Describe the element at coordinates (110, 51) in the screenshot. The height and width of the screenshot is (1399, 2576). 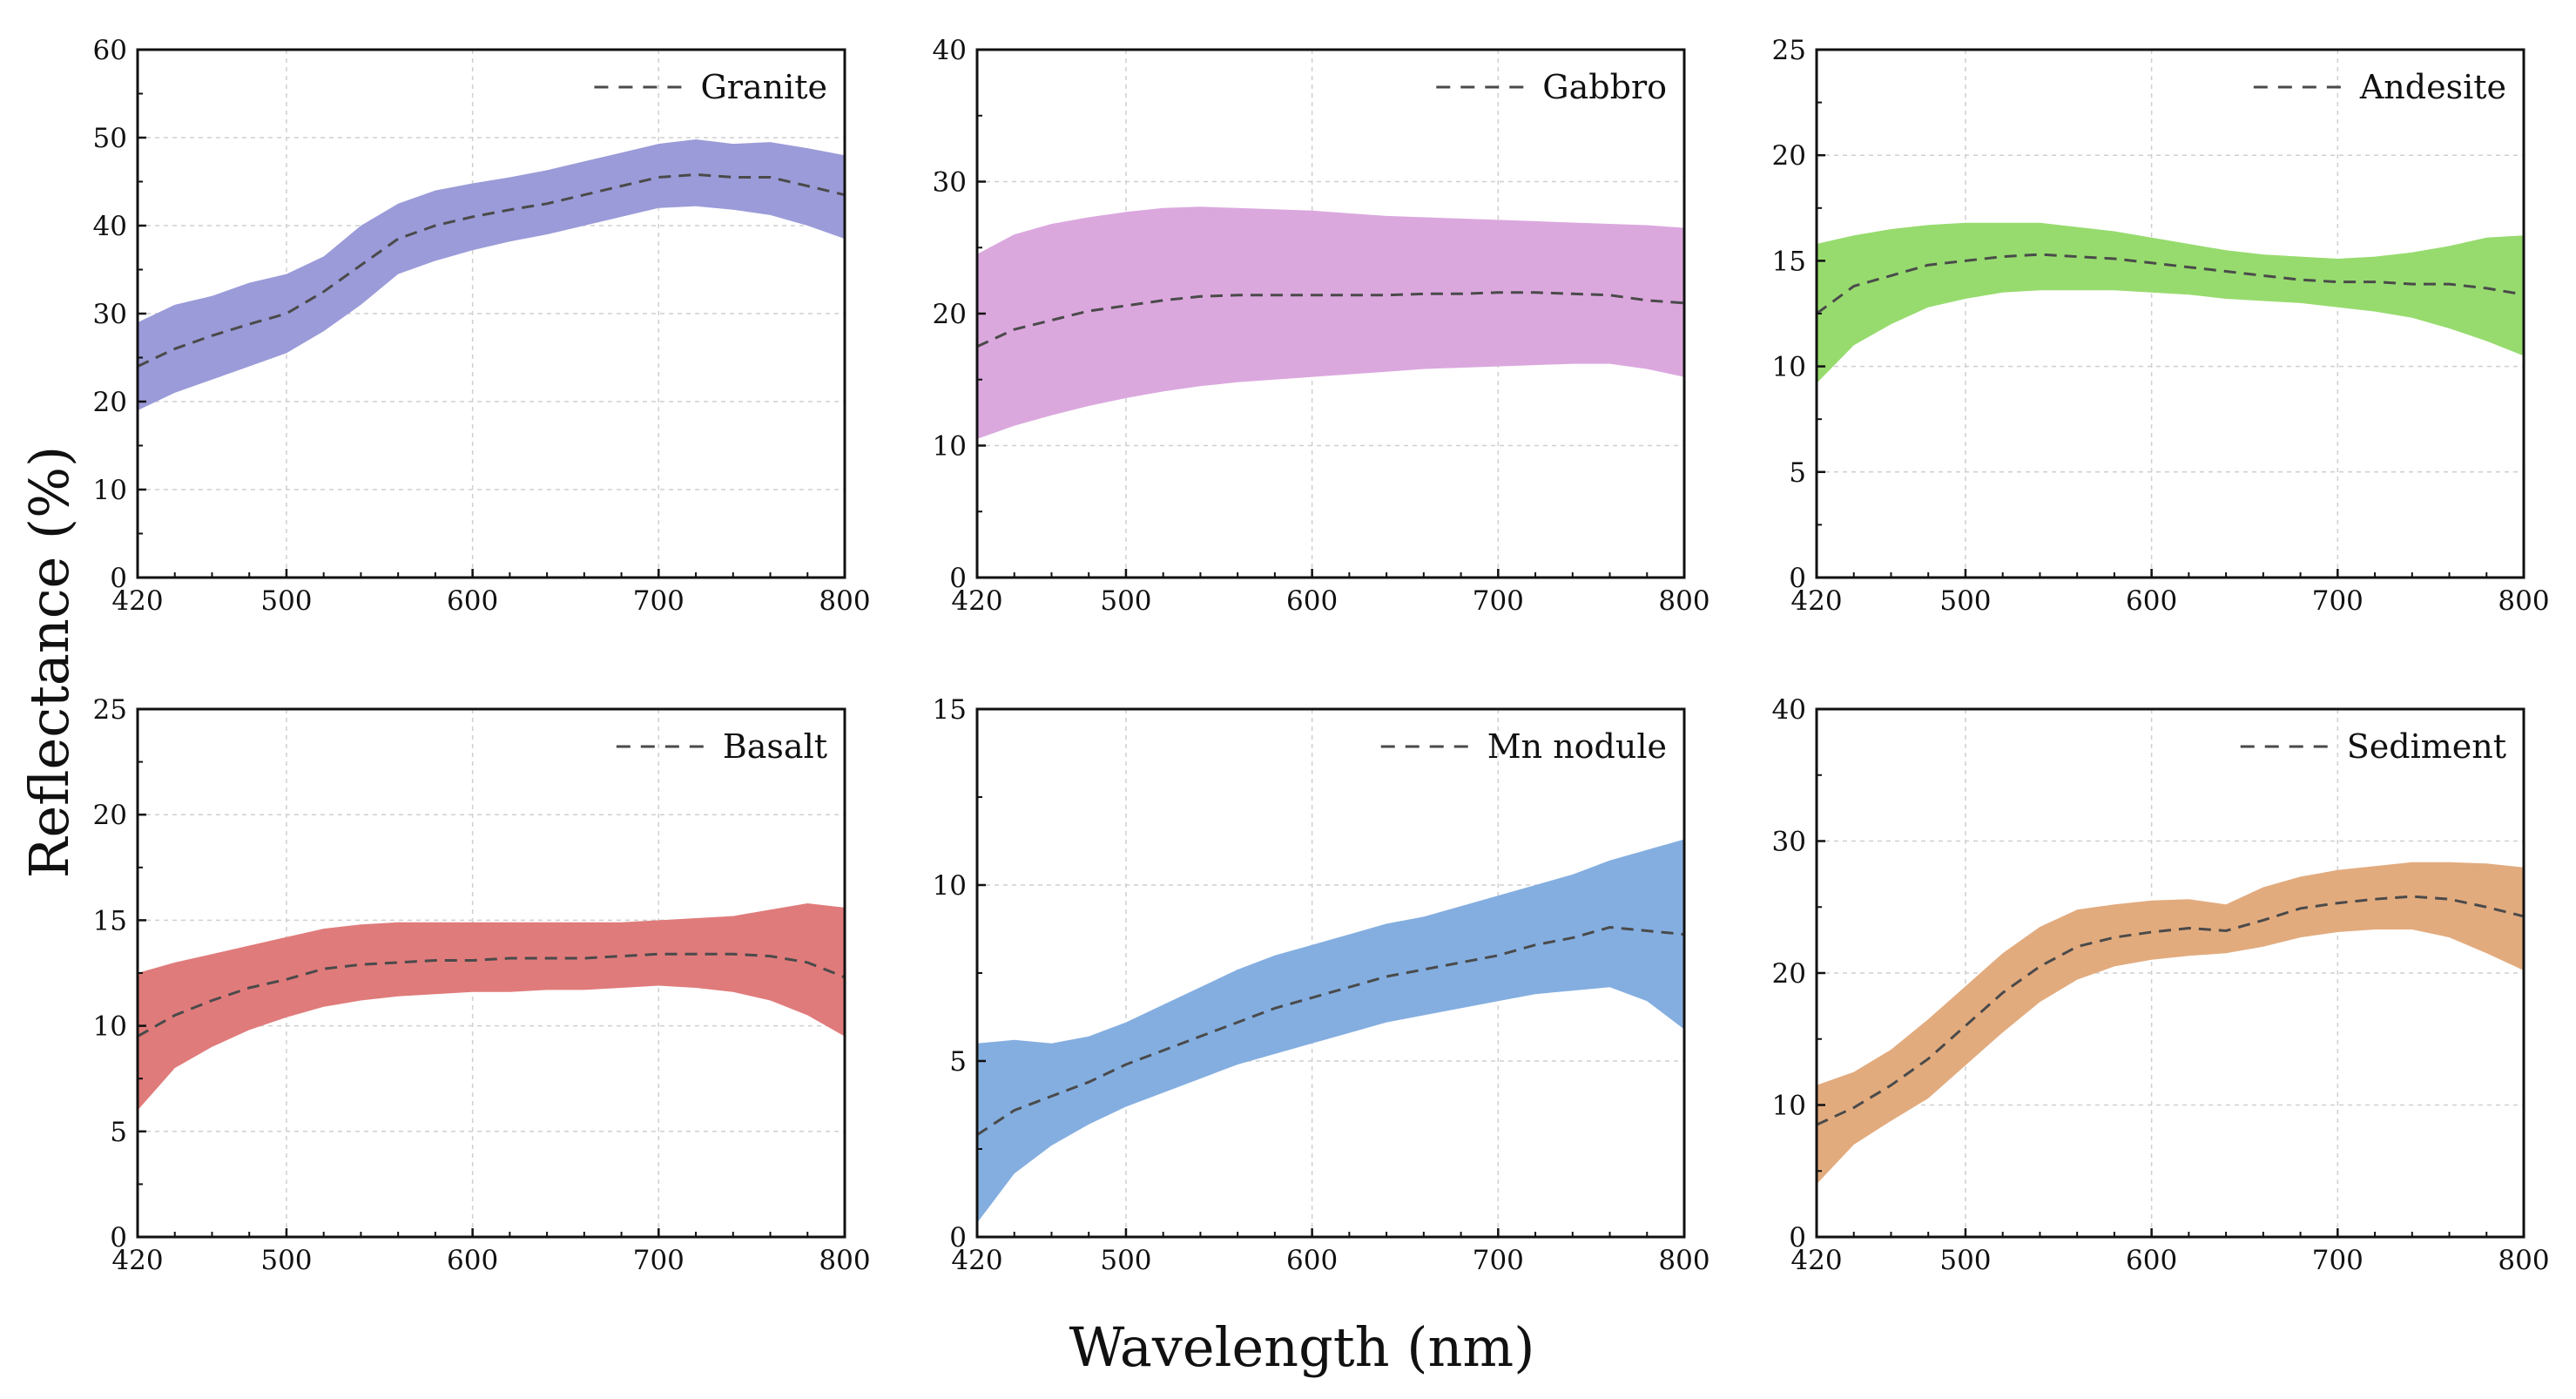
I see `y-tick-label: 60` at that location.